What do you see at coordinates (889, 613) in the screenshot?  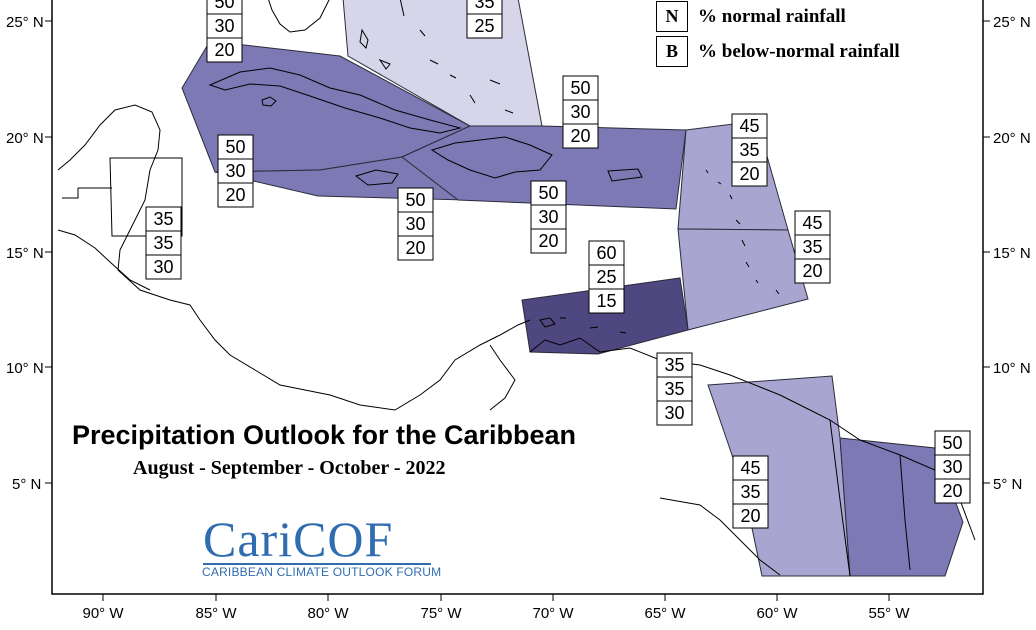 I see `lon-label: 55° W` at bounding box center [889, 613].